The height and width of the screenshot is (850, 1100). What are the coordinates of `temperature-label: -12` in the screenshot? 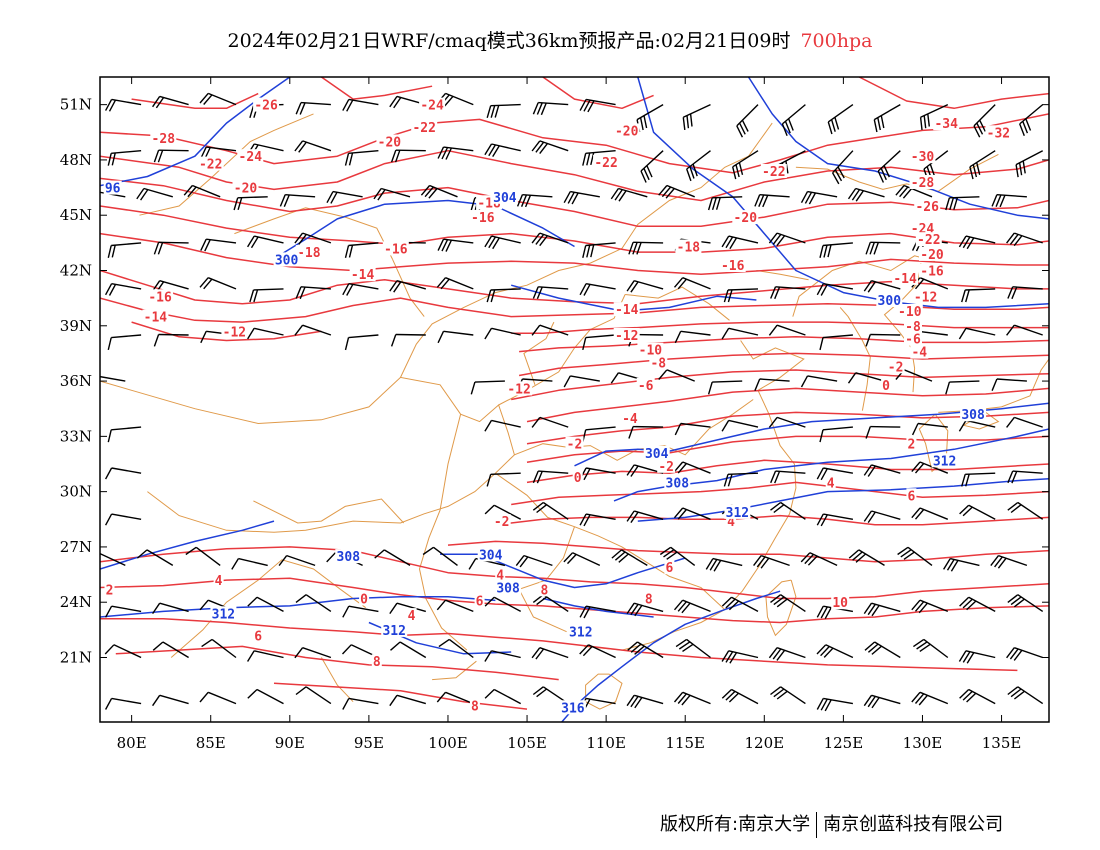 It's located at (626, 336).